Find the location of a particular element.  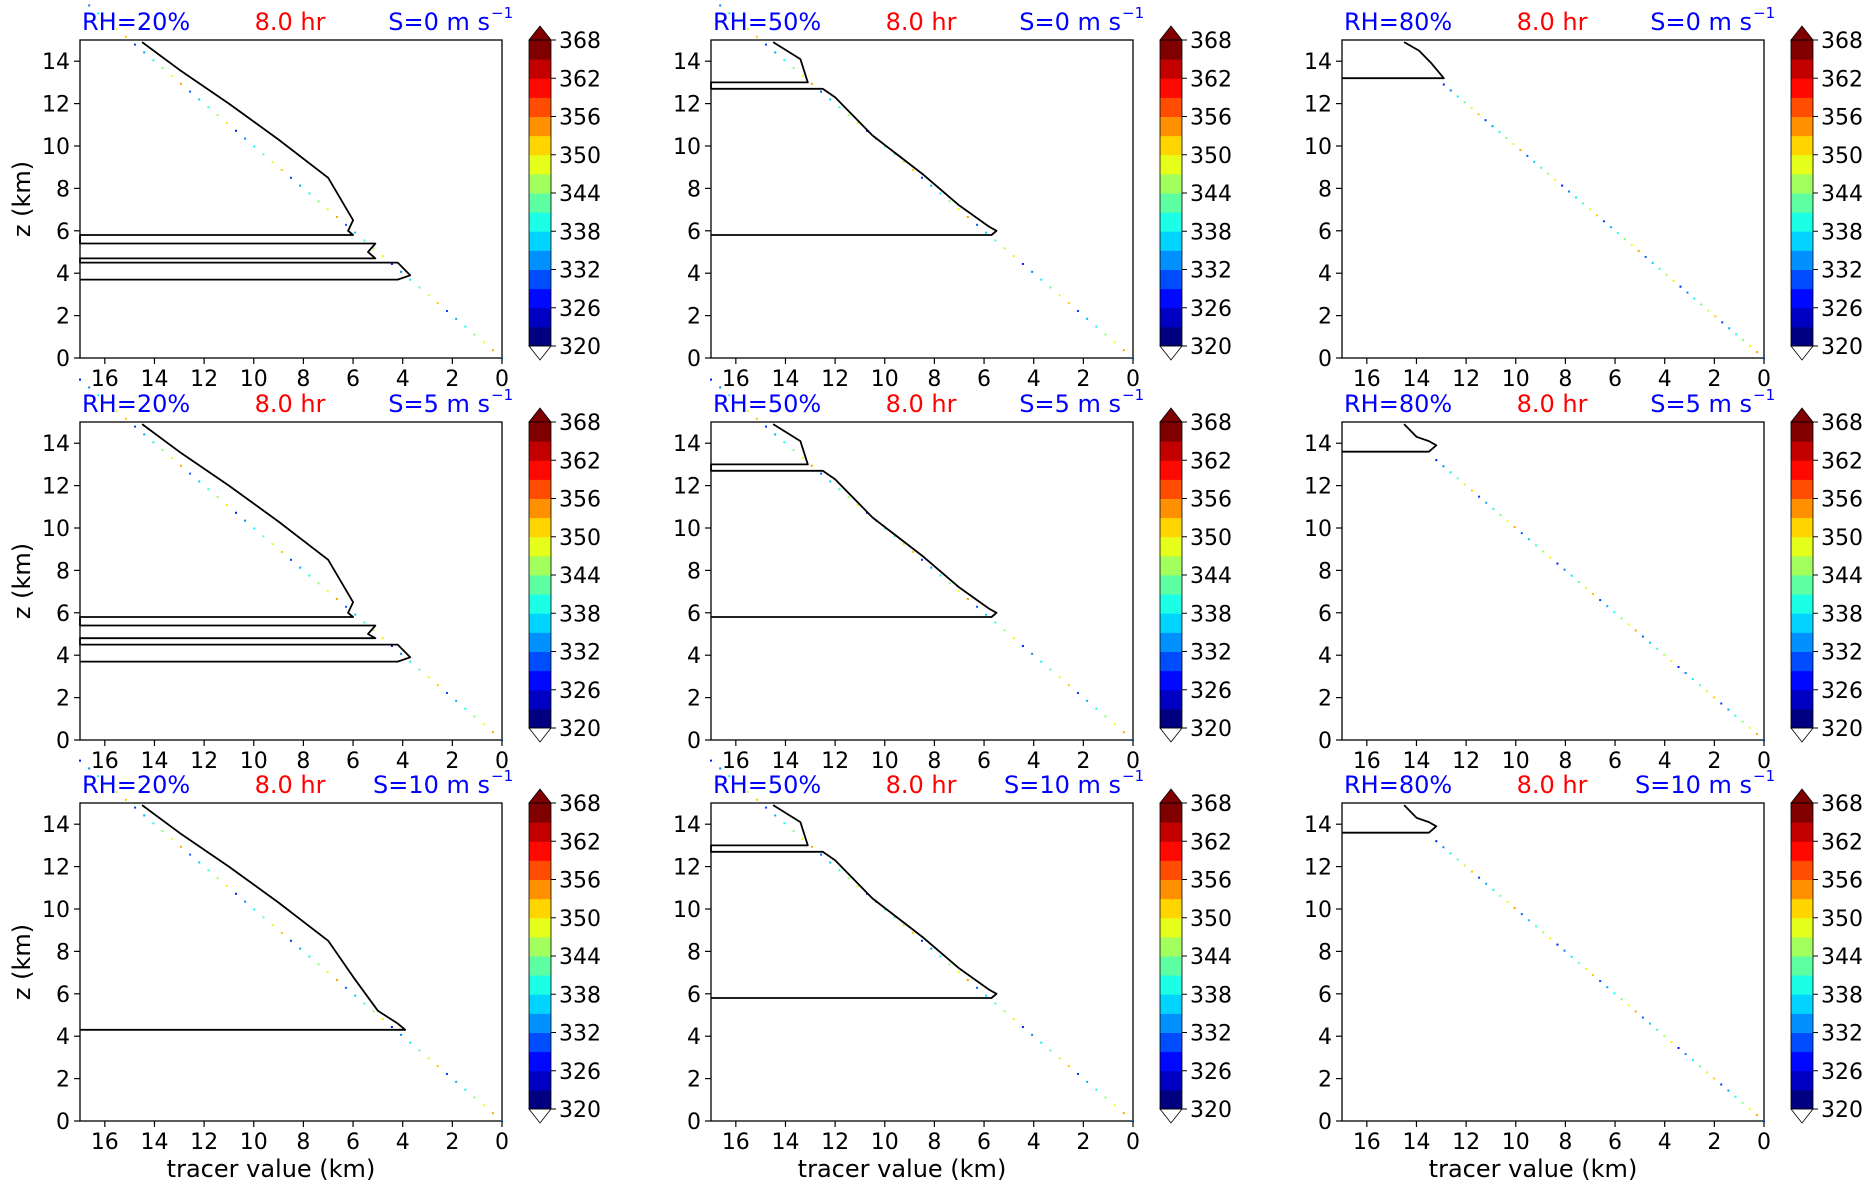

y-tick-label: 12 is located at coordinates (56, 105).